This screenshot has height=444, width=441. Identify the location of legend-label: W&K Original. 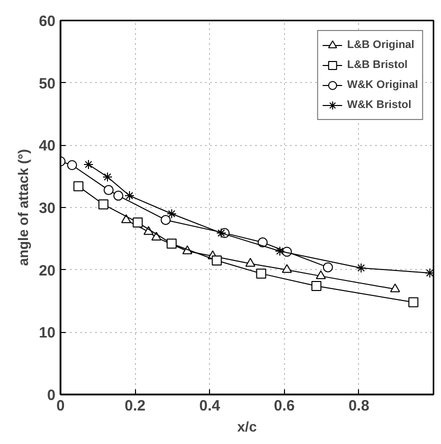
(382, 85).